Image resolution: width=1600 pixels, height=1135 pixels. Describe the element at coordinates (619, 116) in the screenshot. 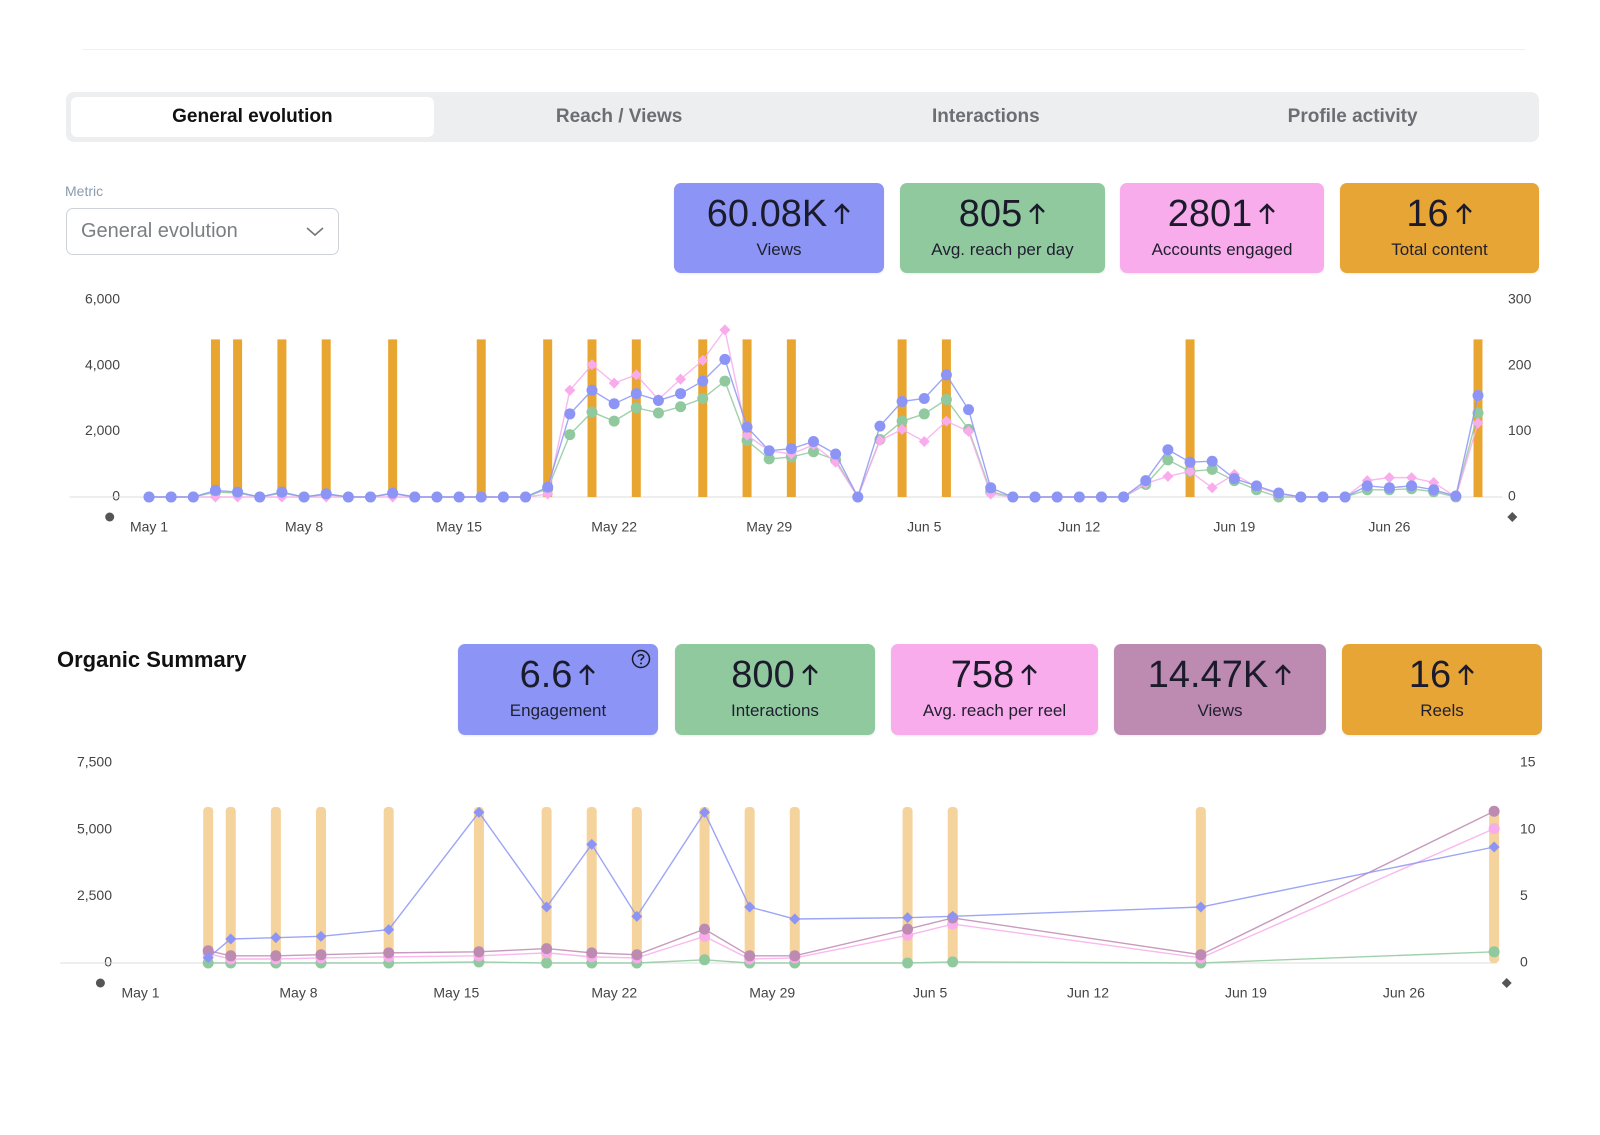

I see `tab: Reach / Views` at that location.